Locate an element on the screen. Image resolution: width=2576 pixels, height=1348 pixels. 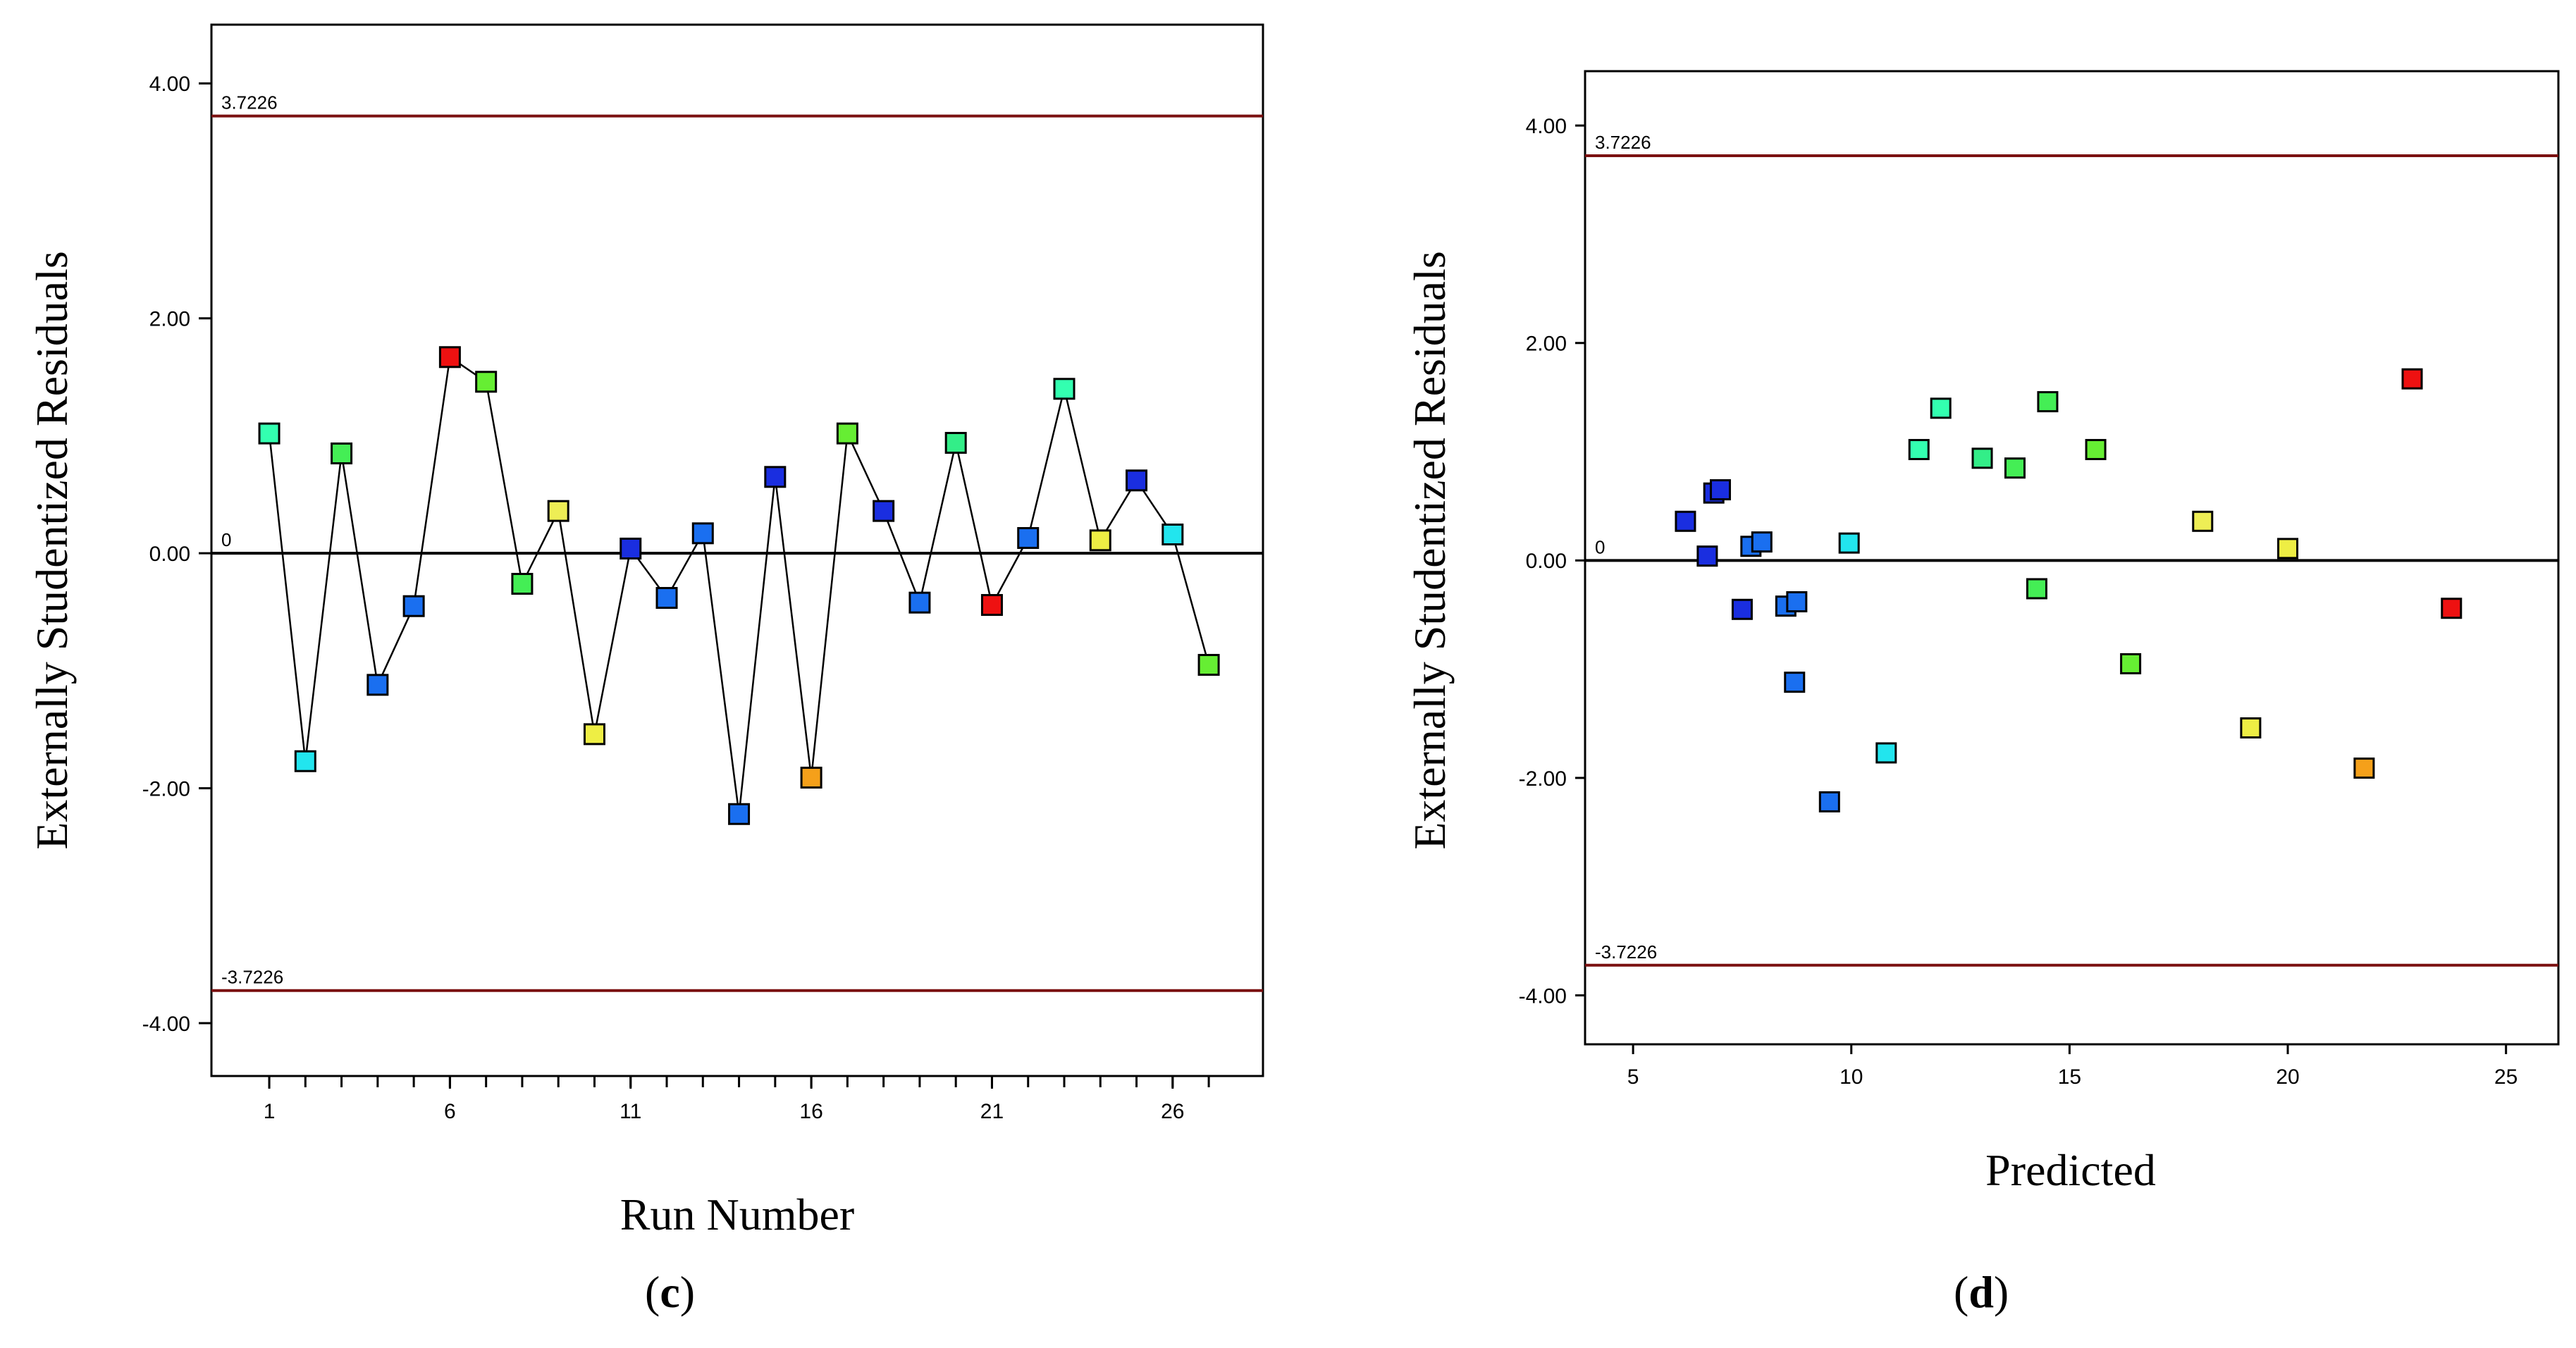
panel-caption-d: (d) is located at coordinates (1981, 1292).